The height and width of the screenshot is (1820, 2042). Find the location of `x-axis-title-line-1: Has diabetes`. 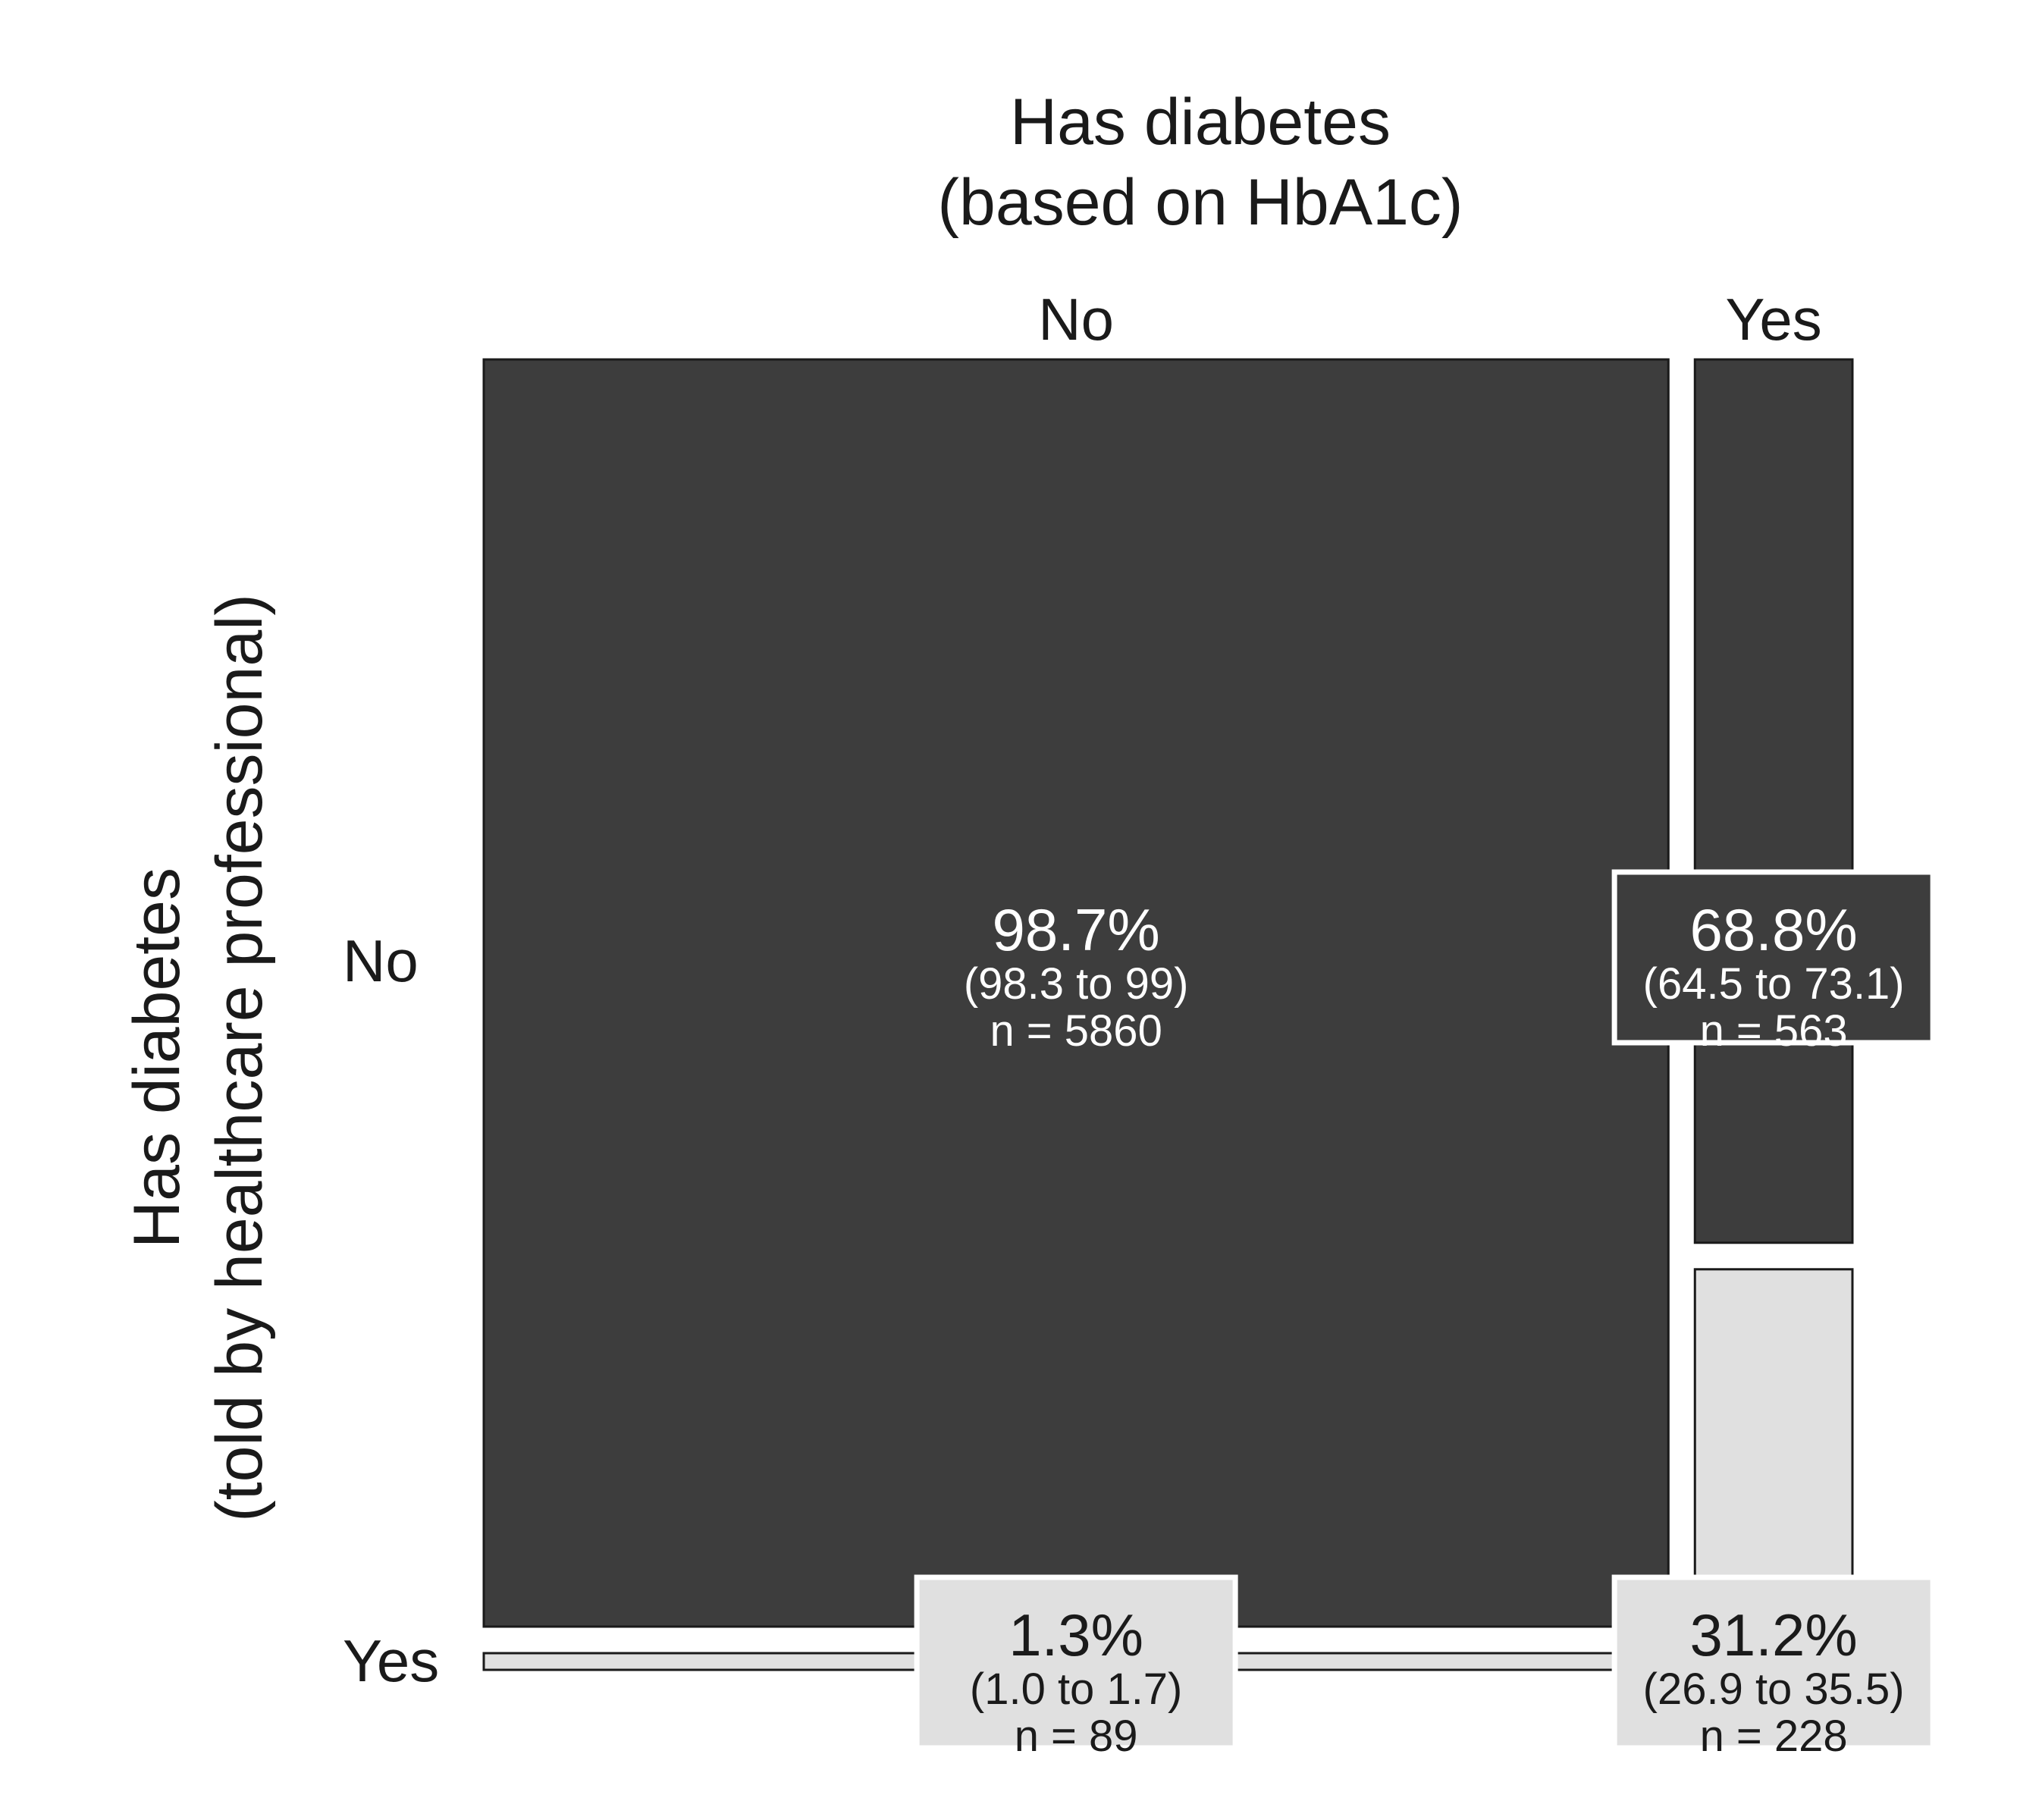

x-axis-title-line-1: Has diabetes is located at coordinates (1200, 122).